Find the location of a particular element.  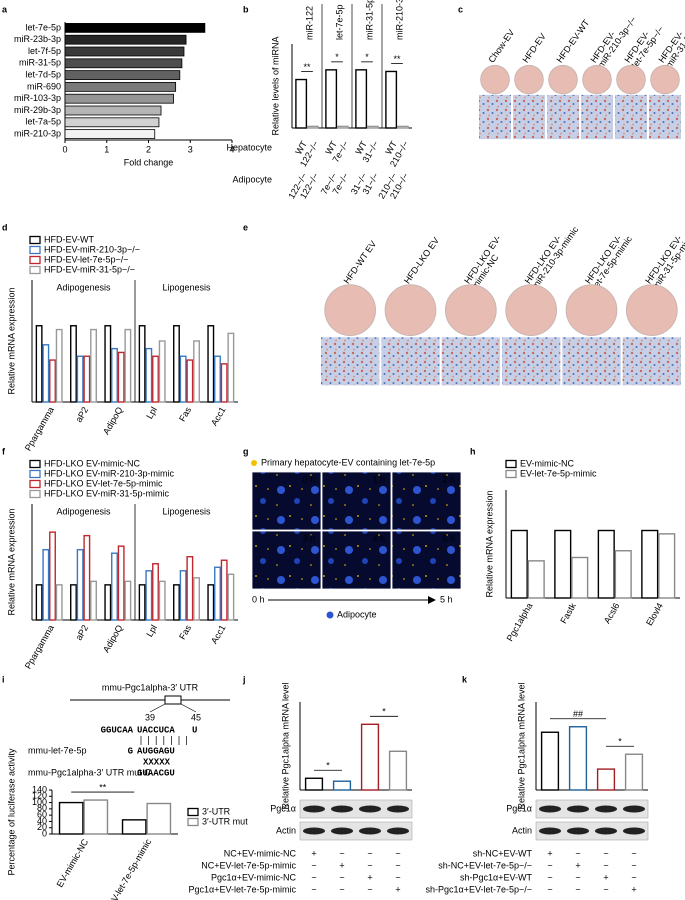

panel-label: g is located at coordinates (246, 451).